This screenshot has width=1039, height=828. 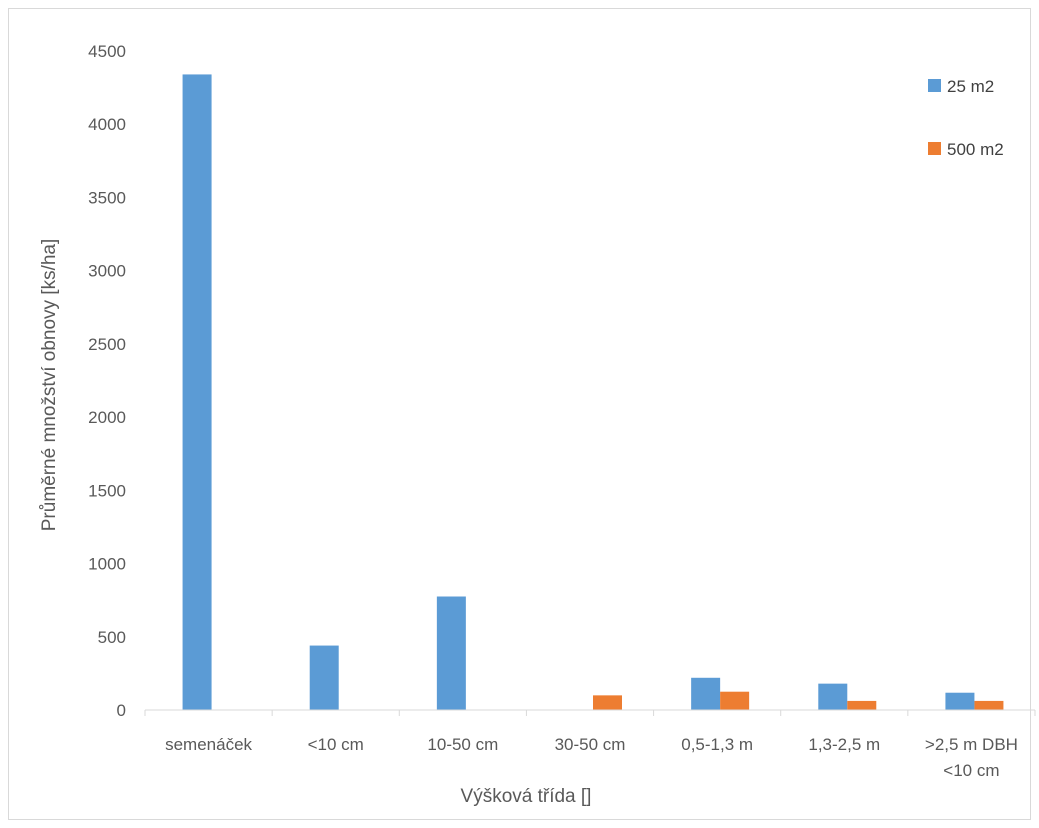 I want to click on x-tick-label: 0,5-1,3 m, so click(x=717, y=744).